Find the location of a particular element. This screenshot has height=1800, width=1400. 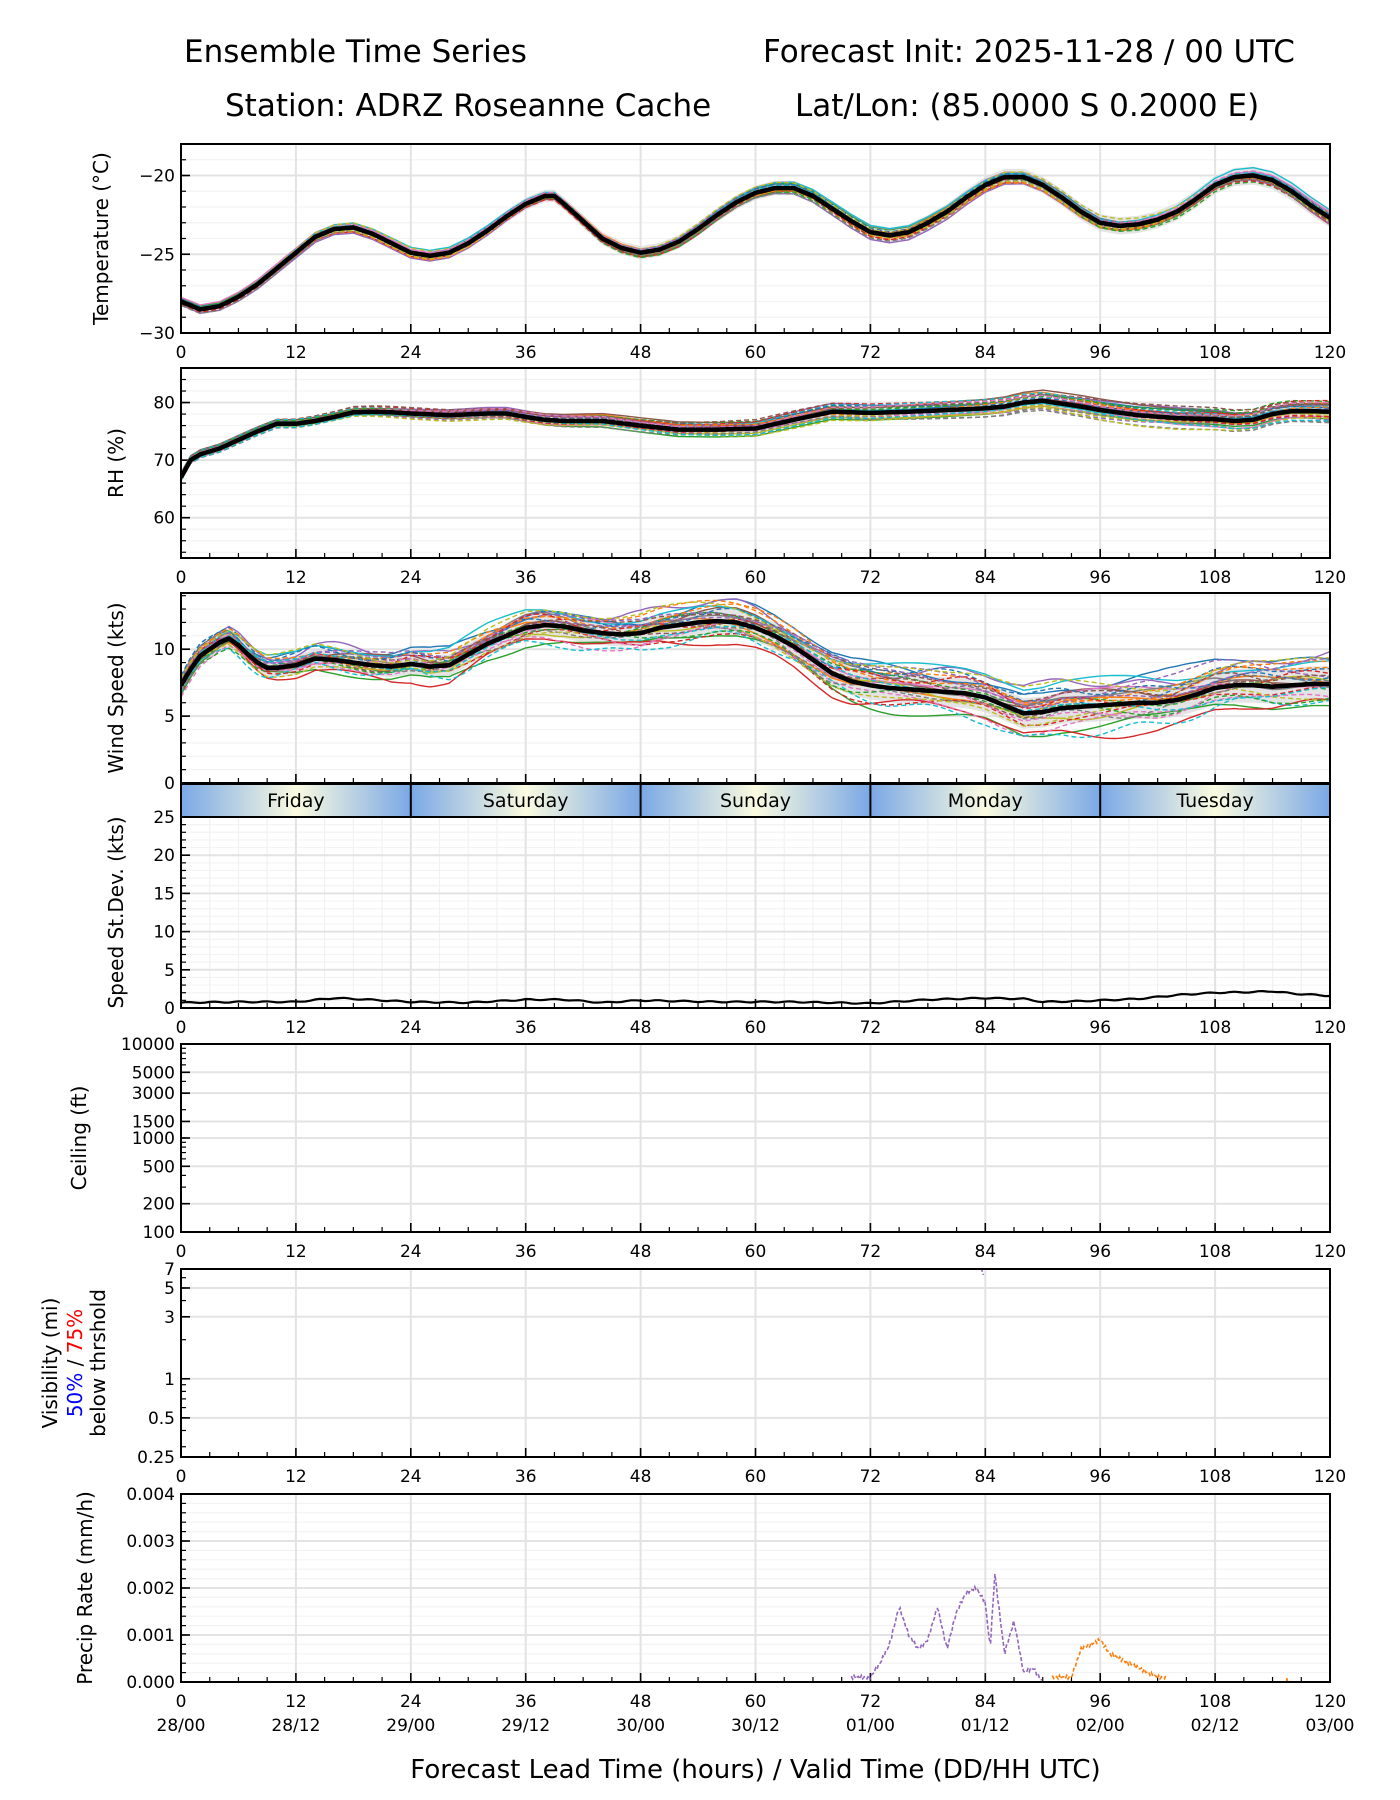

y-tick-label: 80 is located at coordinates (164, 404).